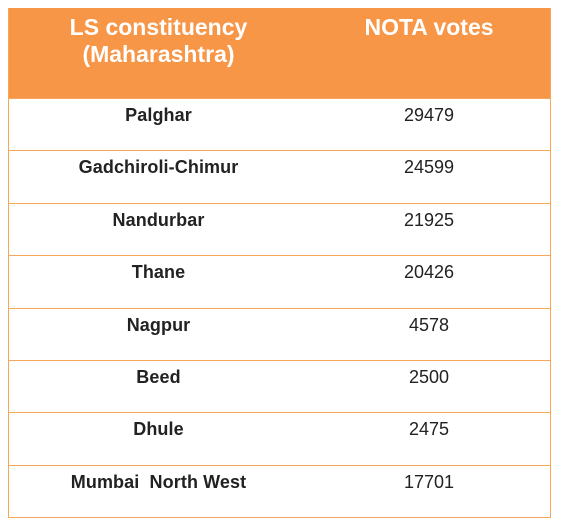 This screenshot has height=531, width=561. What do you see at coordinates (429, 376) in the screenshot?
I see `votes-cell: 2500` at bounding box center [429, 376].